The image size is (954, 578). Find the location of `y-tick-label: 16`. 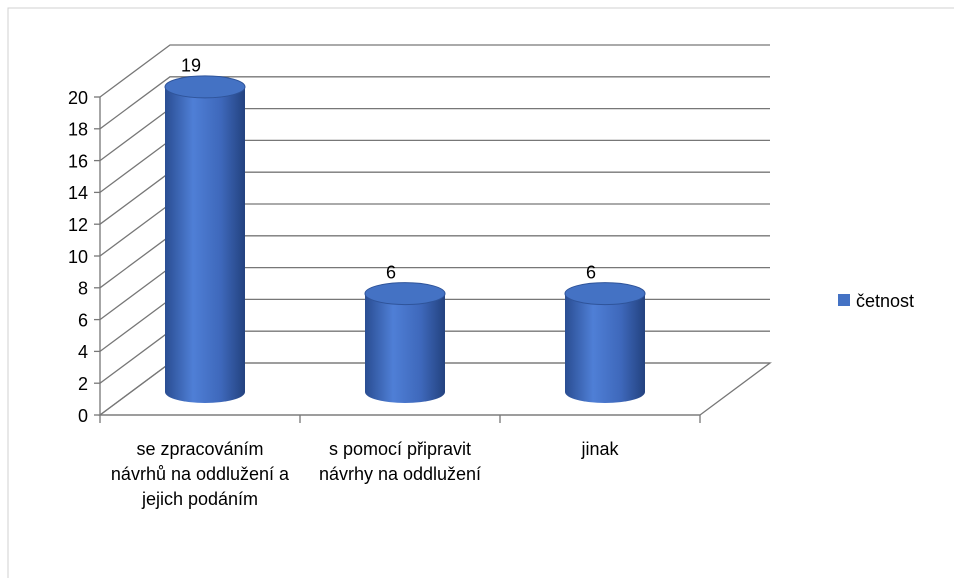

y-tick-label: 16 is located at coordinates (78, 161).